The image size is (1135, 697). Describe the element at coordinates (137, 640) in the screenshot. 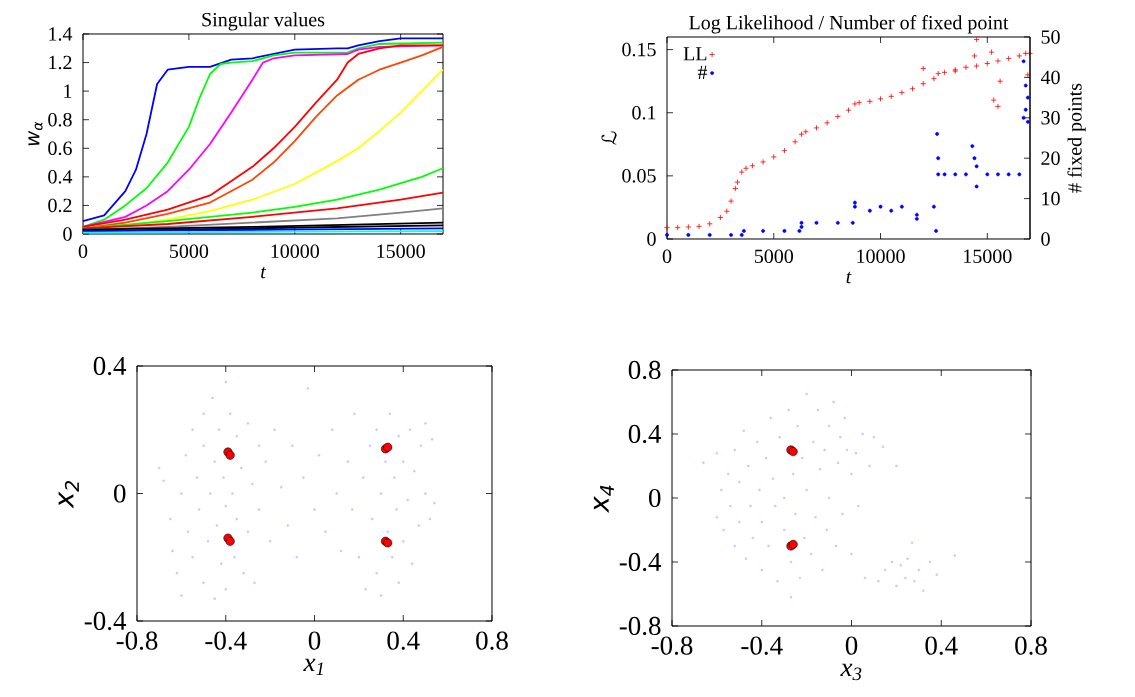

I see `x-tick-label: -0.8` at that location.